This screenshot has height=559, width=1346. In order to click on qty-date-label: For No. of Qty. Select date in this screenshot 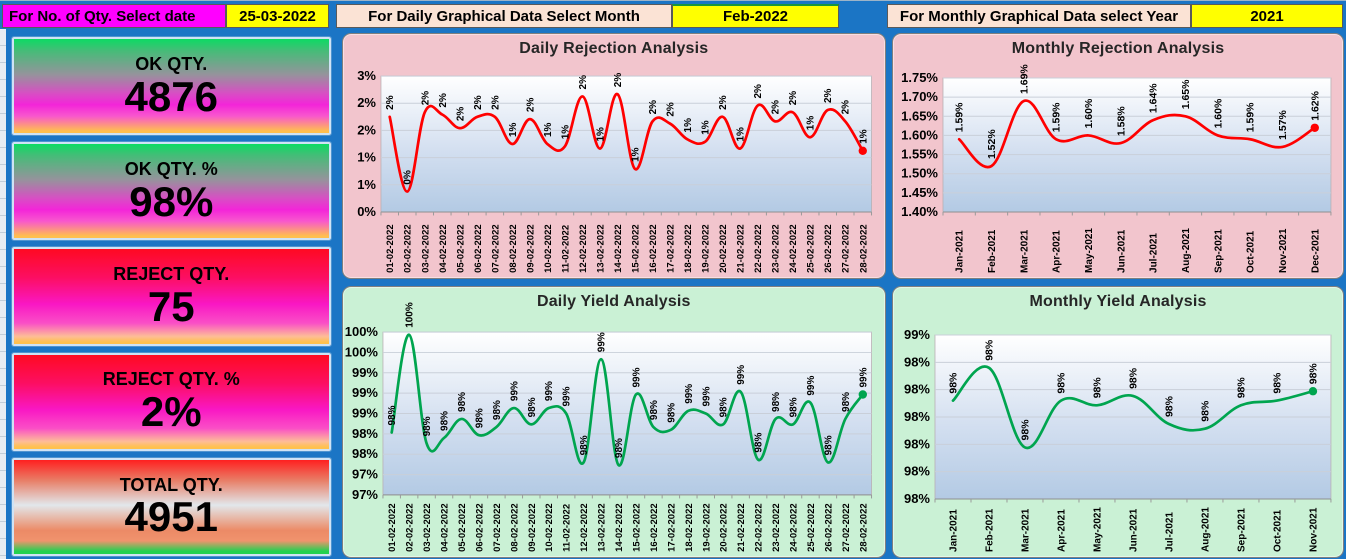, I will do `click(114, 16)`.